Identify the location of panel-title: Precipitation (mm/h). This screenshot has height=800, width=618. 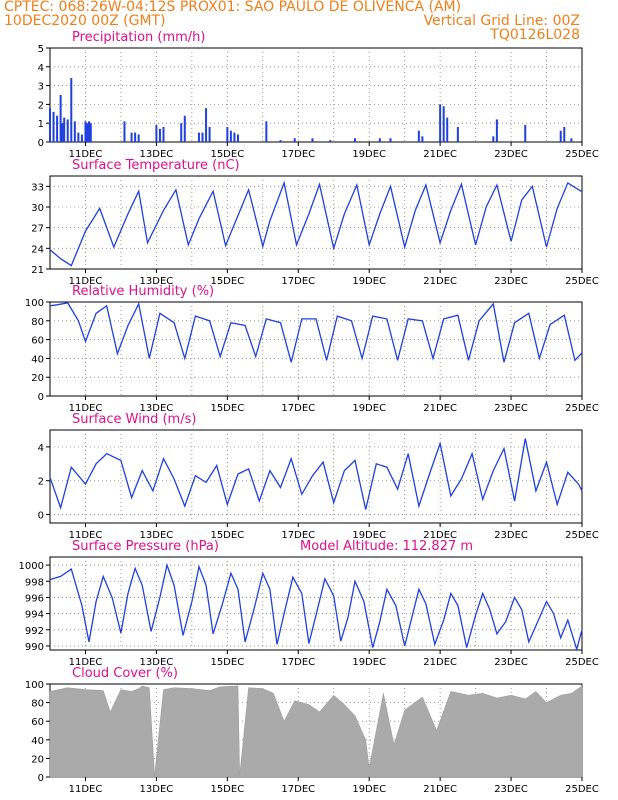
(138, 37).